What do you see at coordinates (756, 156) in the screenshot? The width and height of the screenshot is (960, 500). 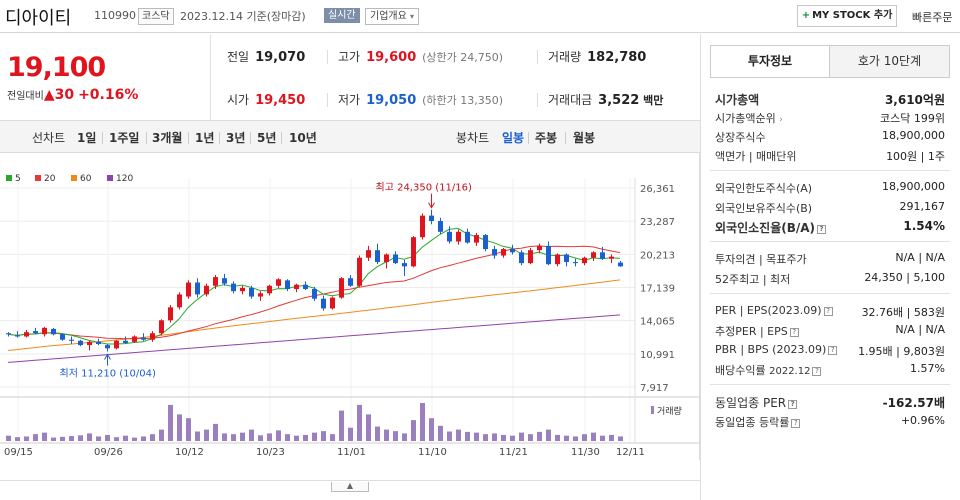 I see `par-label: 액면가 | 매매단위` at bounding box center [756, 156].